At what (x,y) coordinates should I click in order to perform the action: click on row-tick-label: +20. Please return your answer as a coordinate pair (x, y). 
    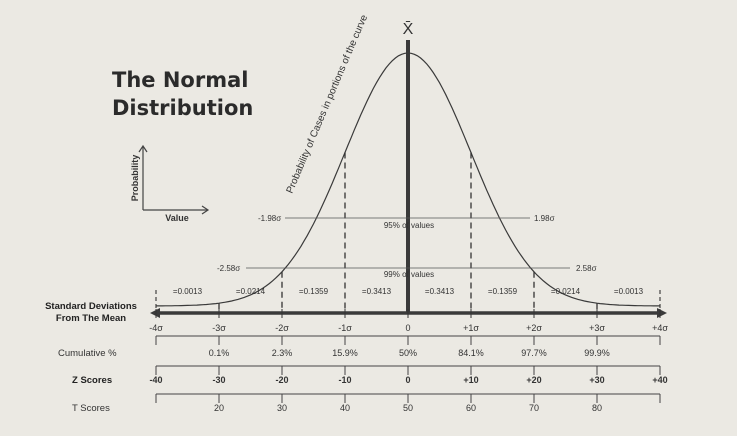
    Looking at the image, I should click on (533, 380).